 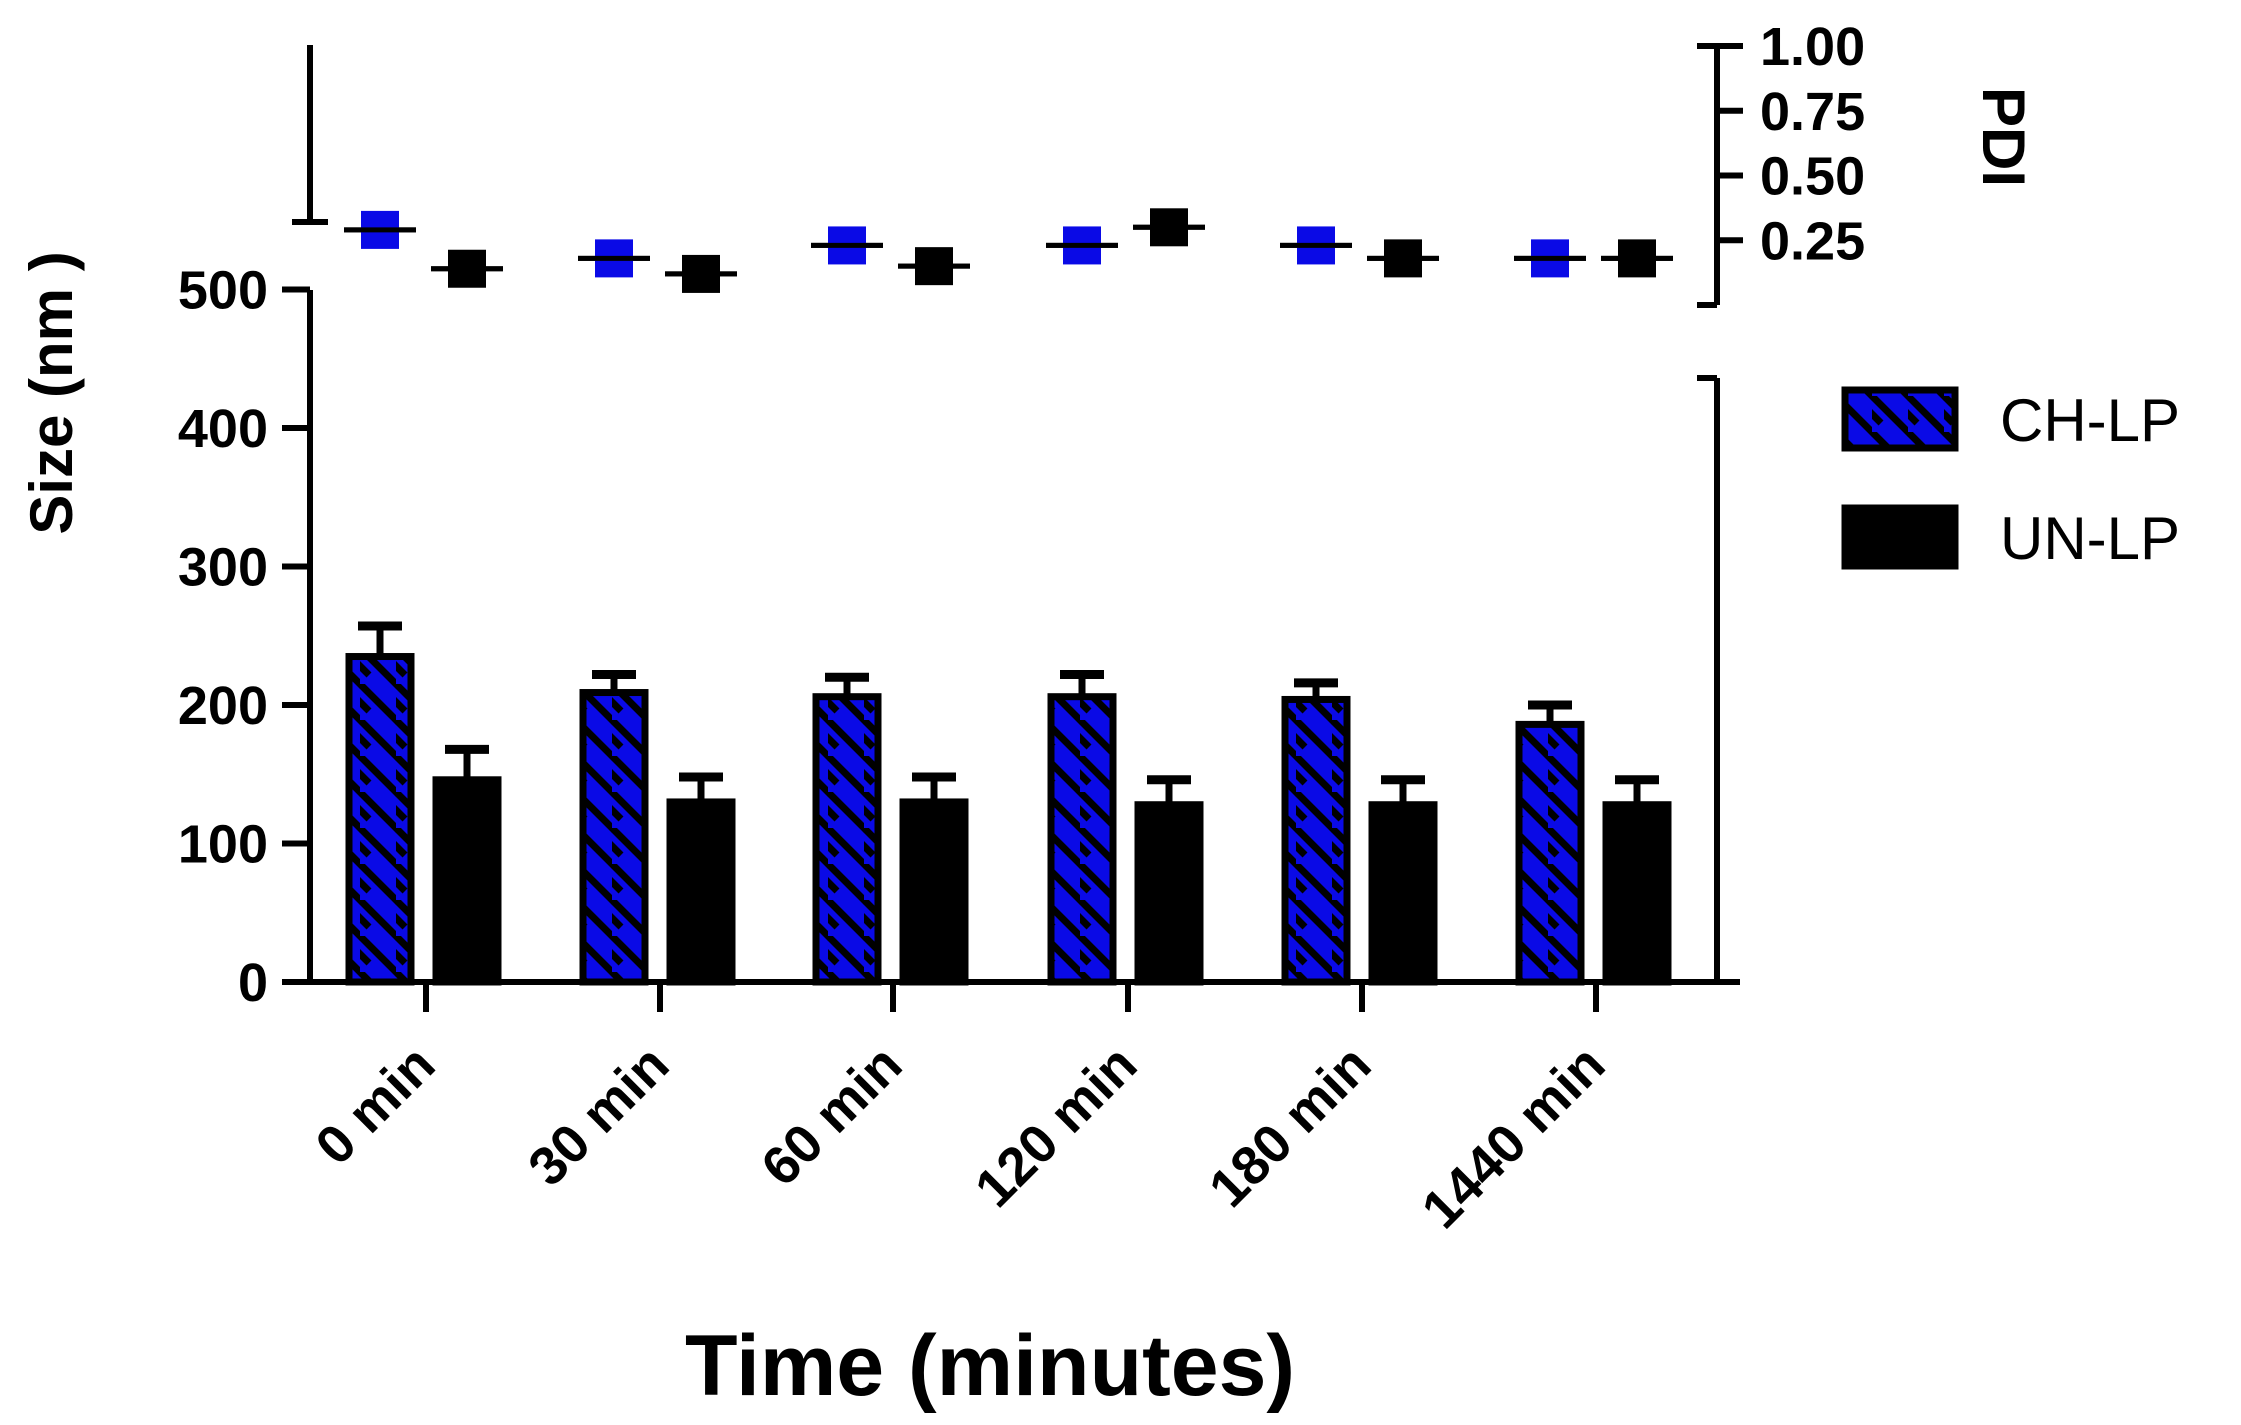 I want to click on x-tick-label: 0 min, so click(x=375, y=1105).